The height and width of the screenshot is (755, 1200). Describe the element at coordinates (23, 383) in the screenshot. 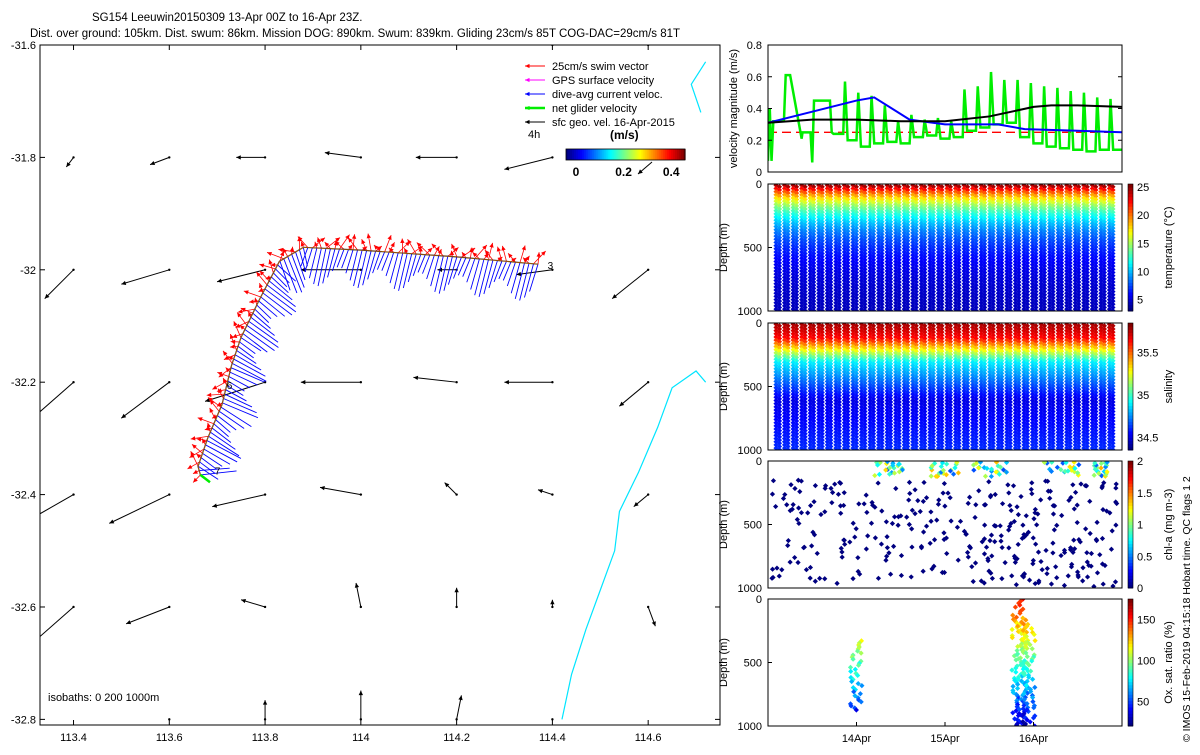

I see `map-ytick-label: -32.2` at that location.